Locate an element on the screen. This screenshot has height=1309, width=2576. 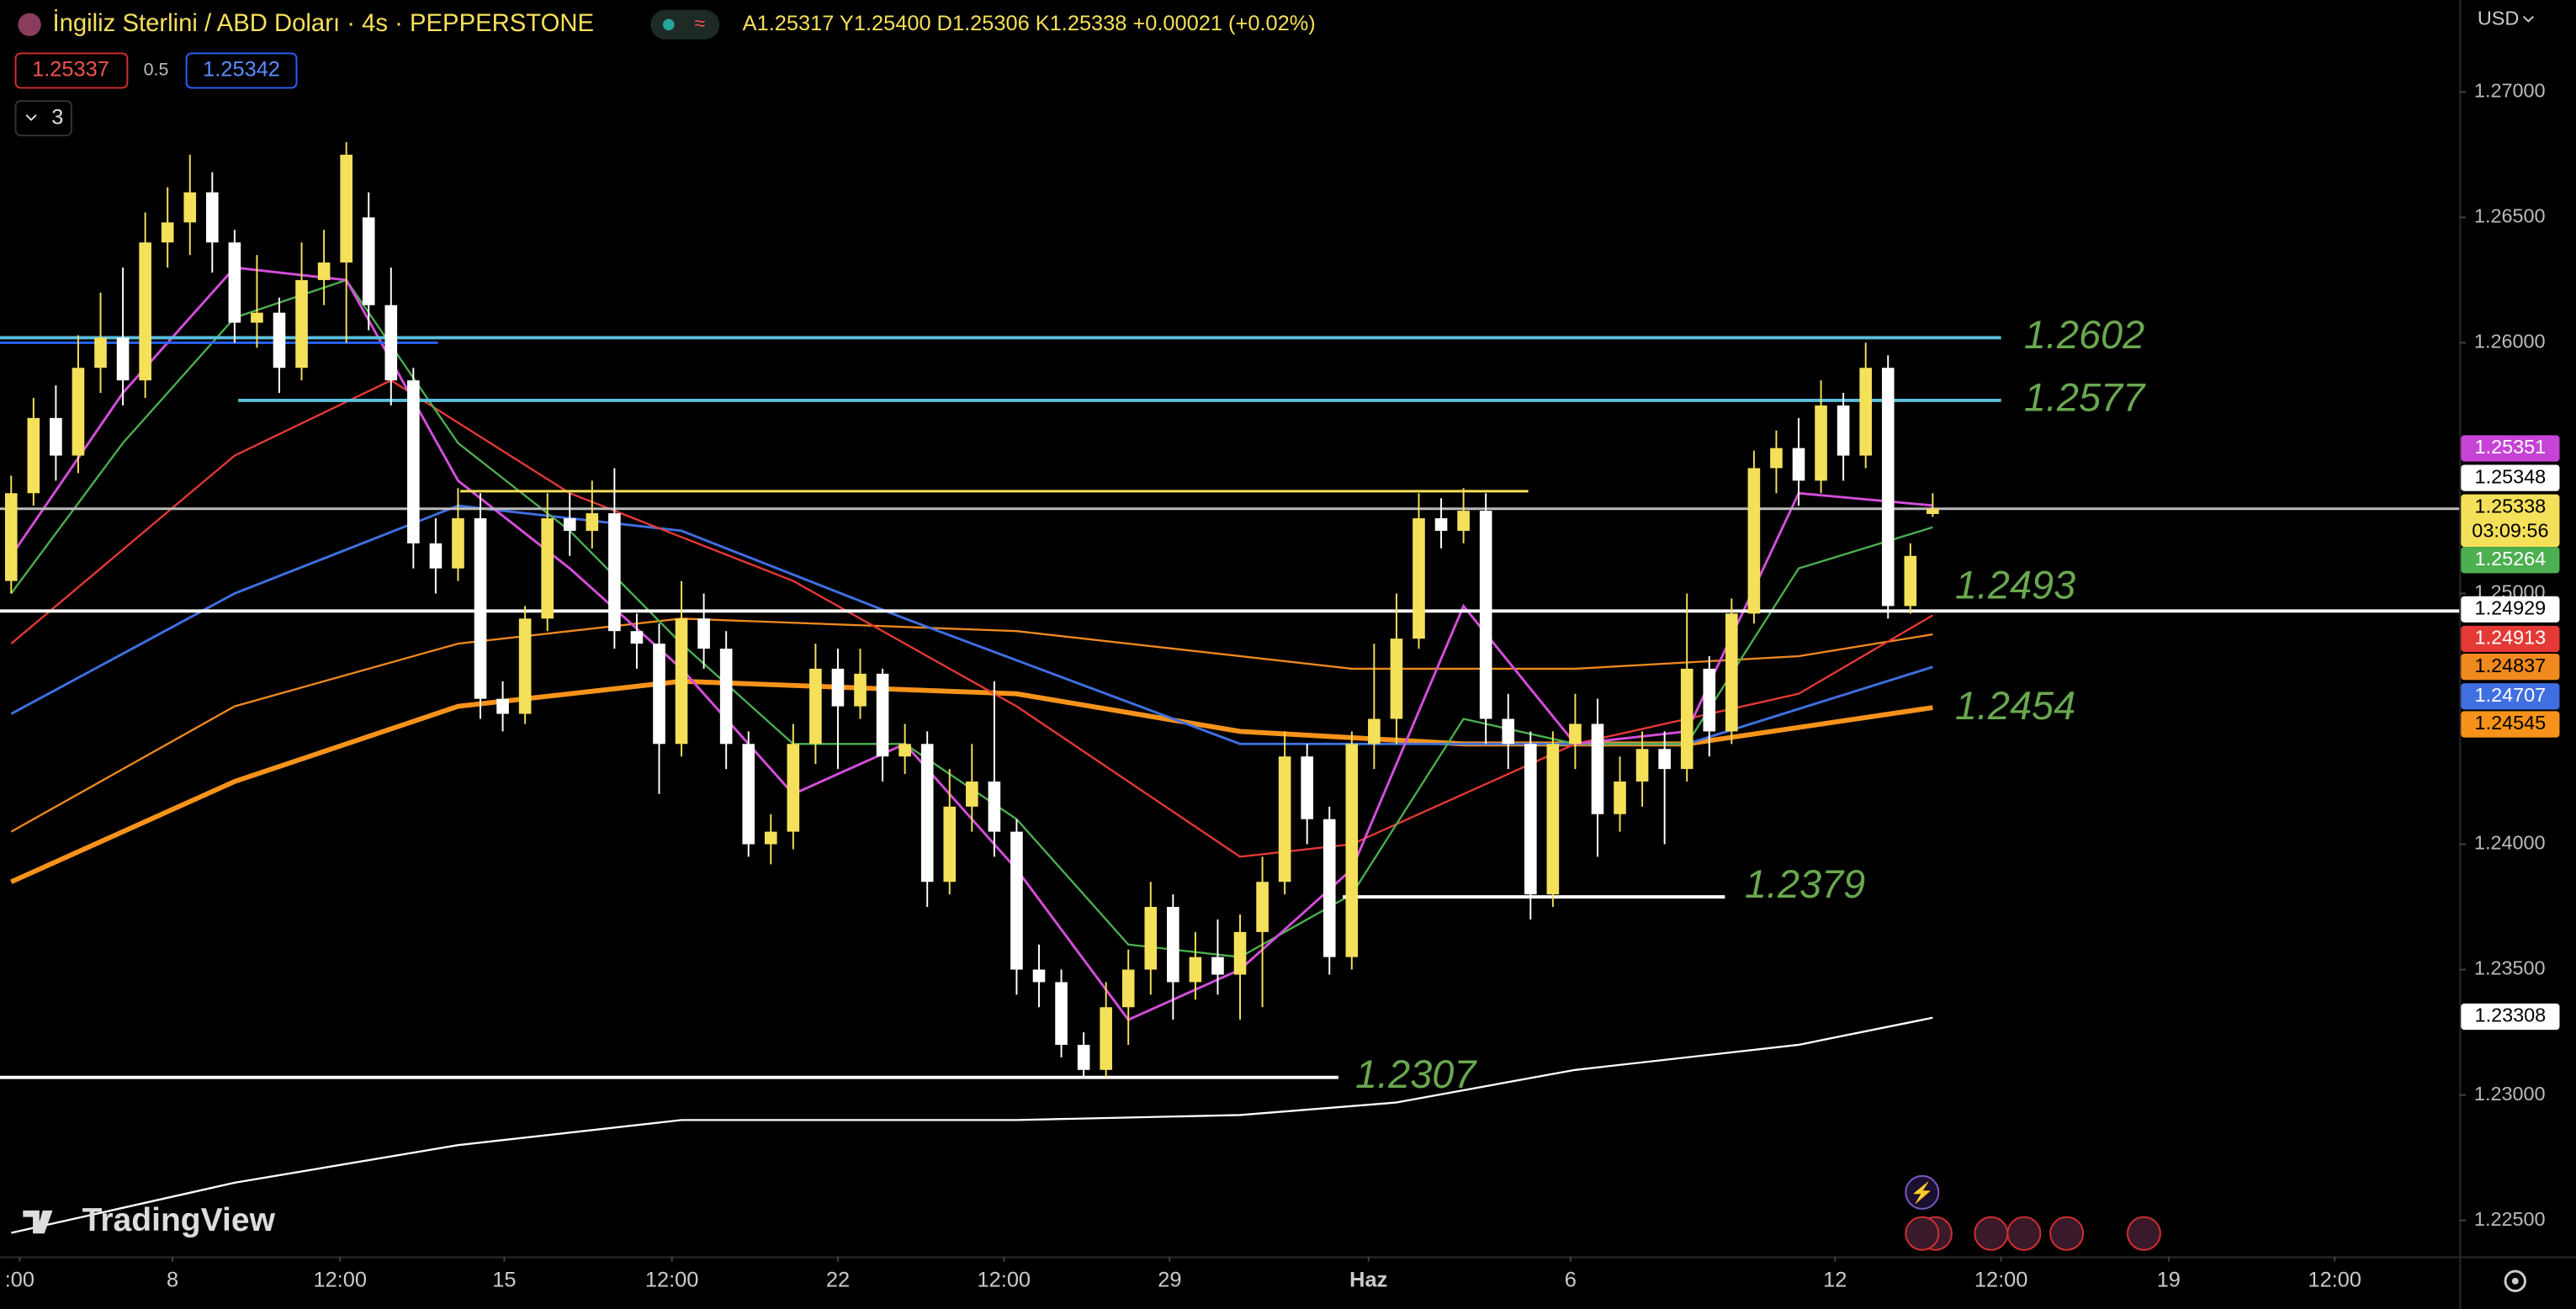
status-pill is located at coordinates (685, 24).